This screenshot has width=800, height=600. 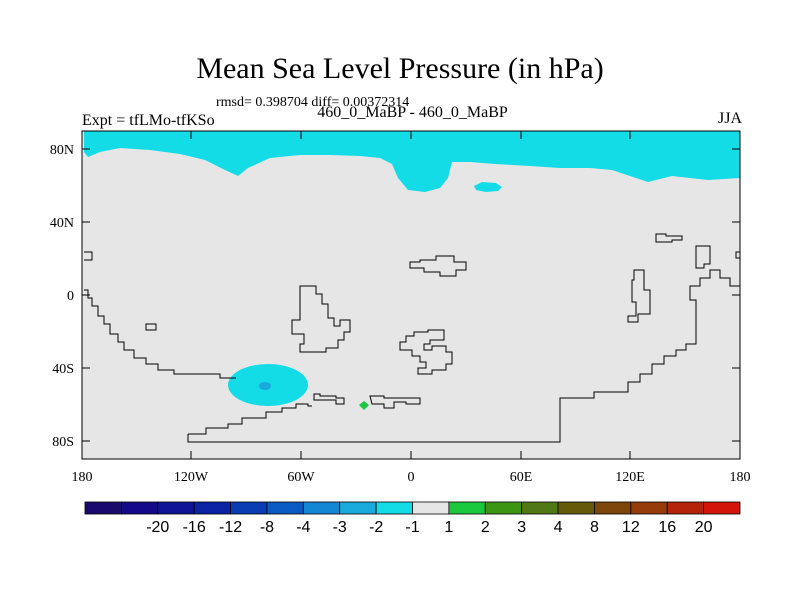 I want to click on lat-tick-label: 80N, so click(x=62, y=150).